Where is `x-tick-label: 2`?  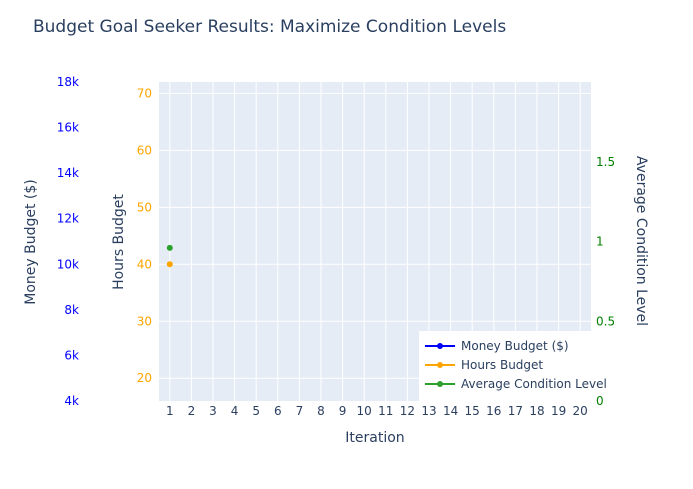
x-tick-label: 2 is located at coordinates (192, 411).